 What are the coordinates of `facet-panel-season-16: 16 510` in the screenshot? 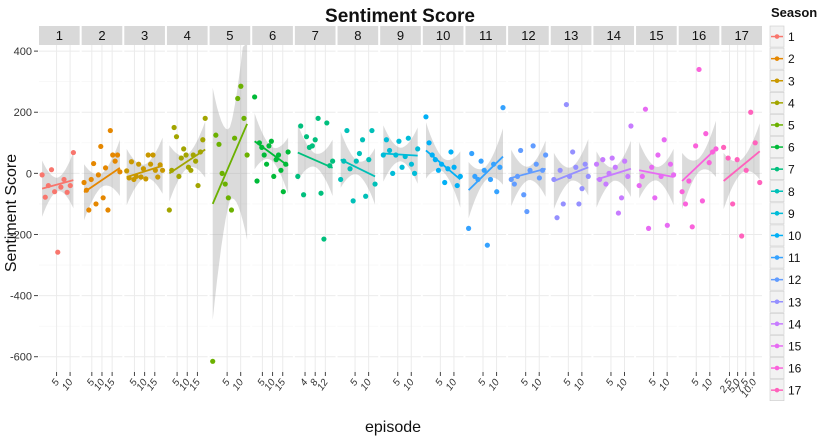 It's located at (699, 209).